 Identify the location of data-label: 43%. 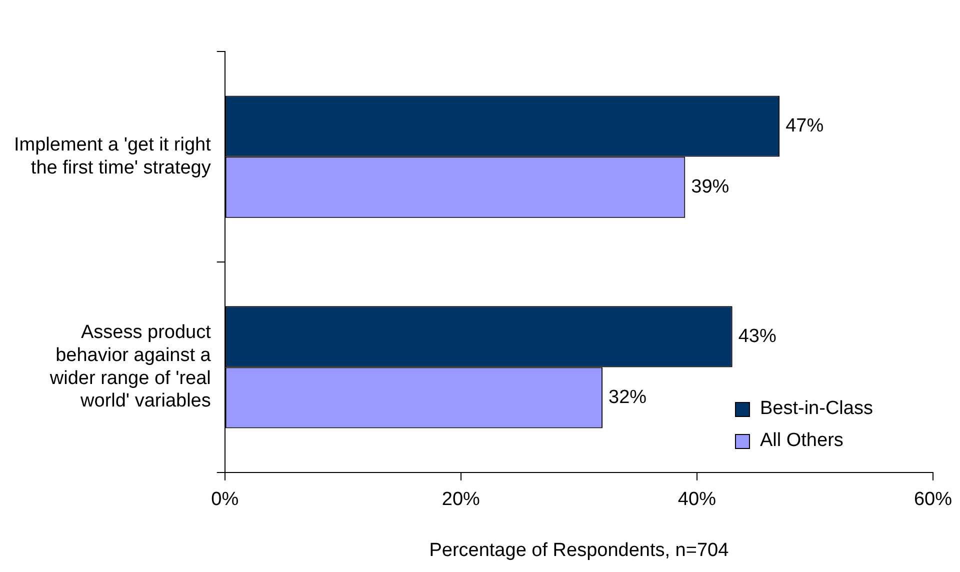
(757, 336).